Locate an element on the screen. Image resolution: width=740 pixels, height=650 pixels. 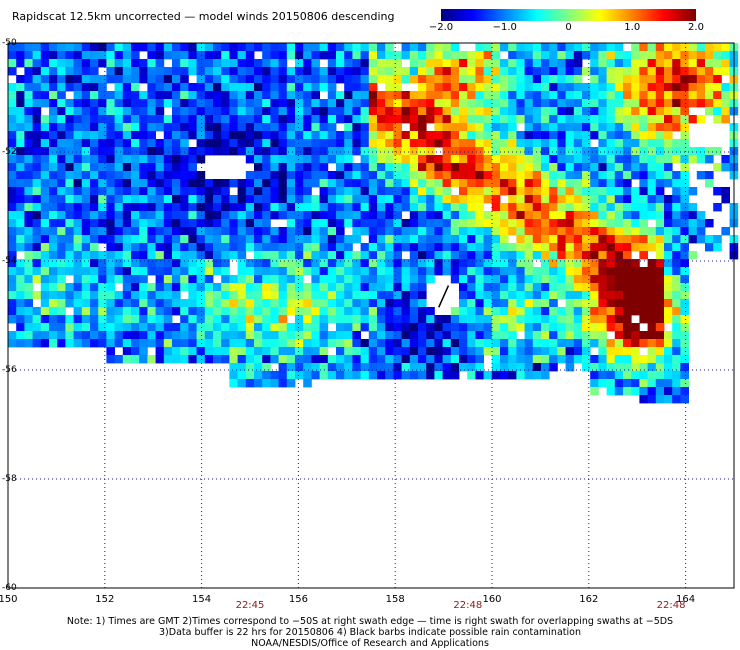
colorbar-tick: 0 is located at coordinates (568, 27).